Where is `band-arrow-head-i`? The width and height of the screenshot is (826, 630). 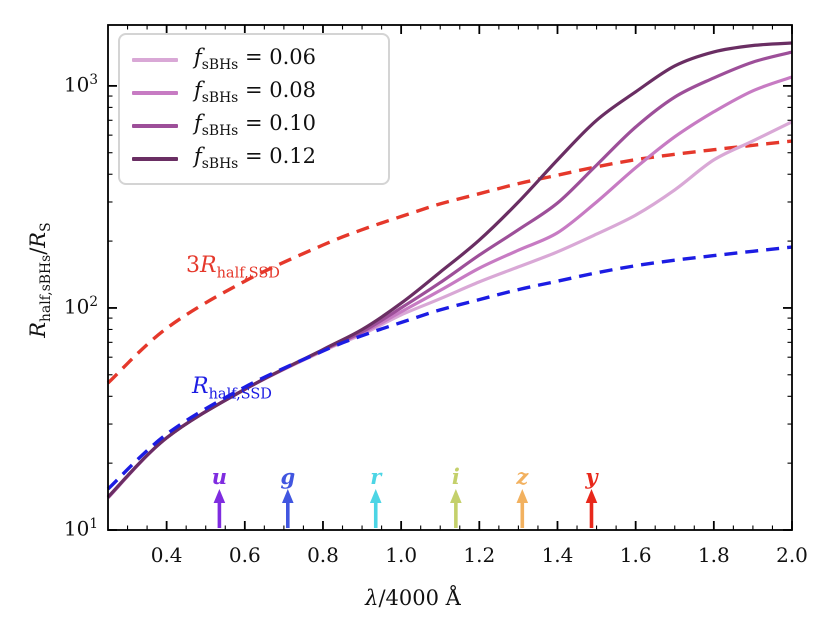
band-arrow-head-i is located at coordinates (456, 496).